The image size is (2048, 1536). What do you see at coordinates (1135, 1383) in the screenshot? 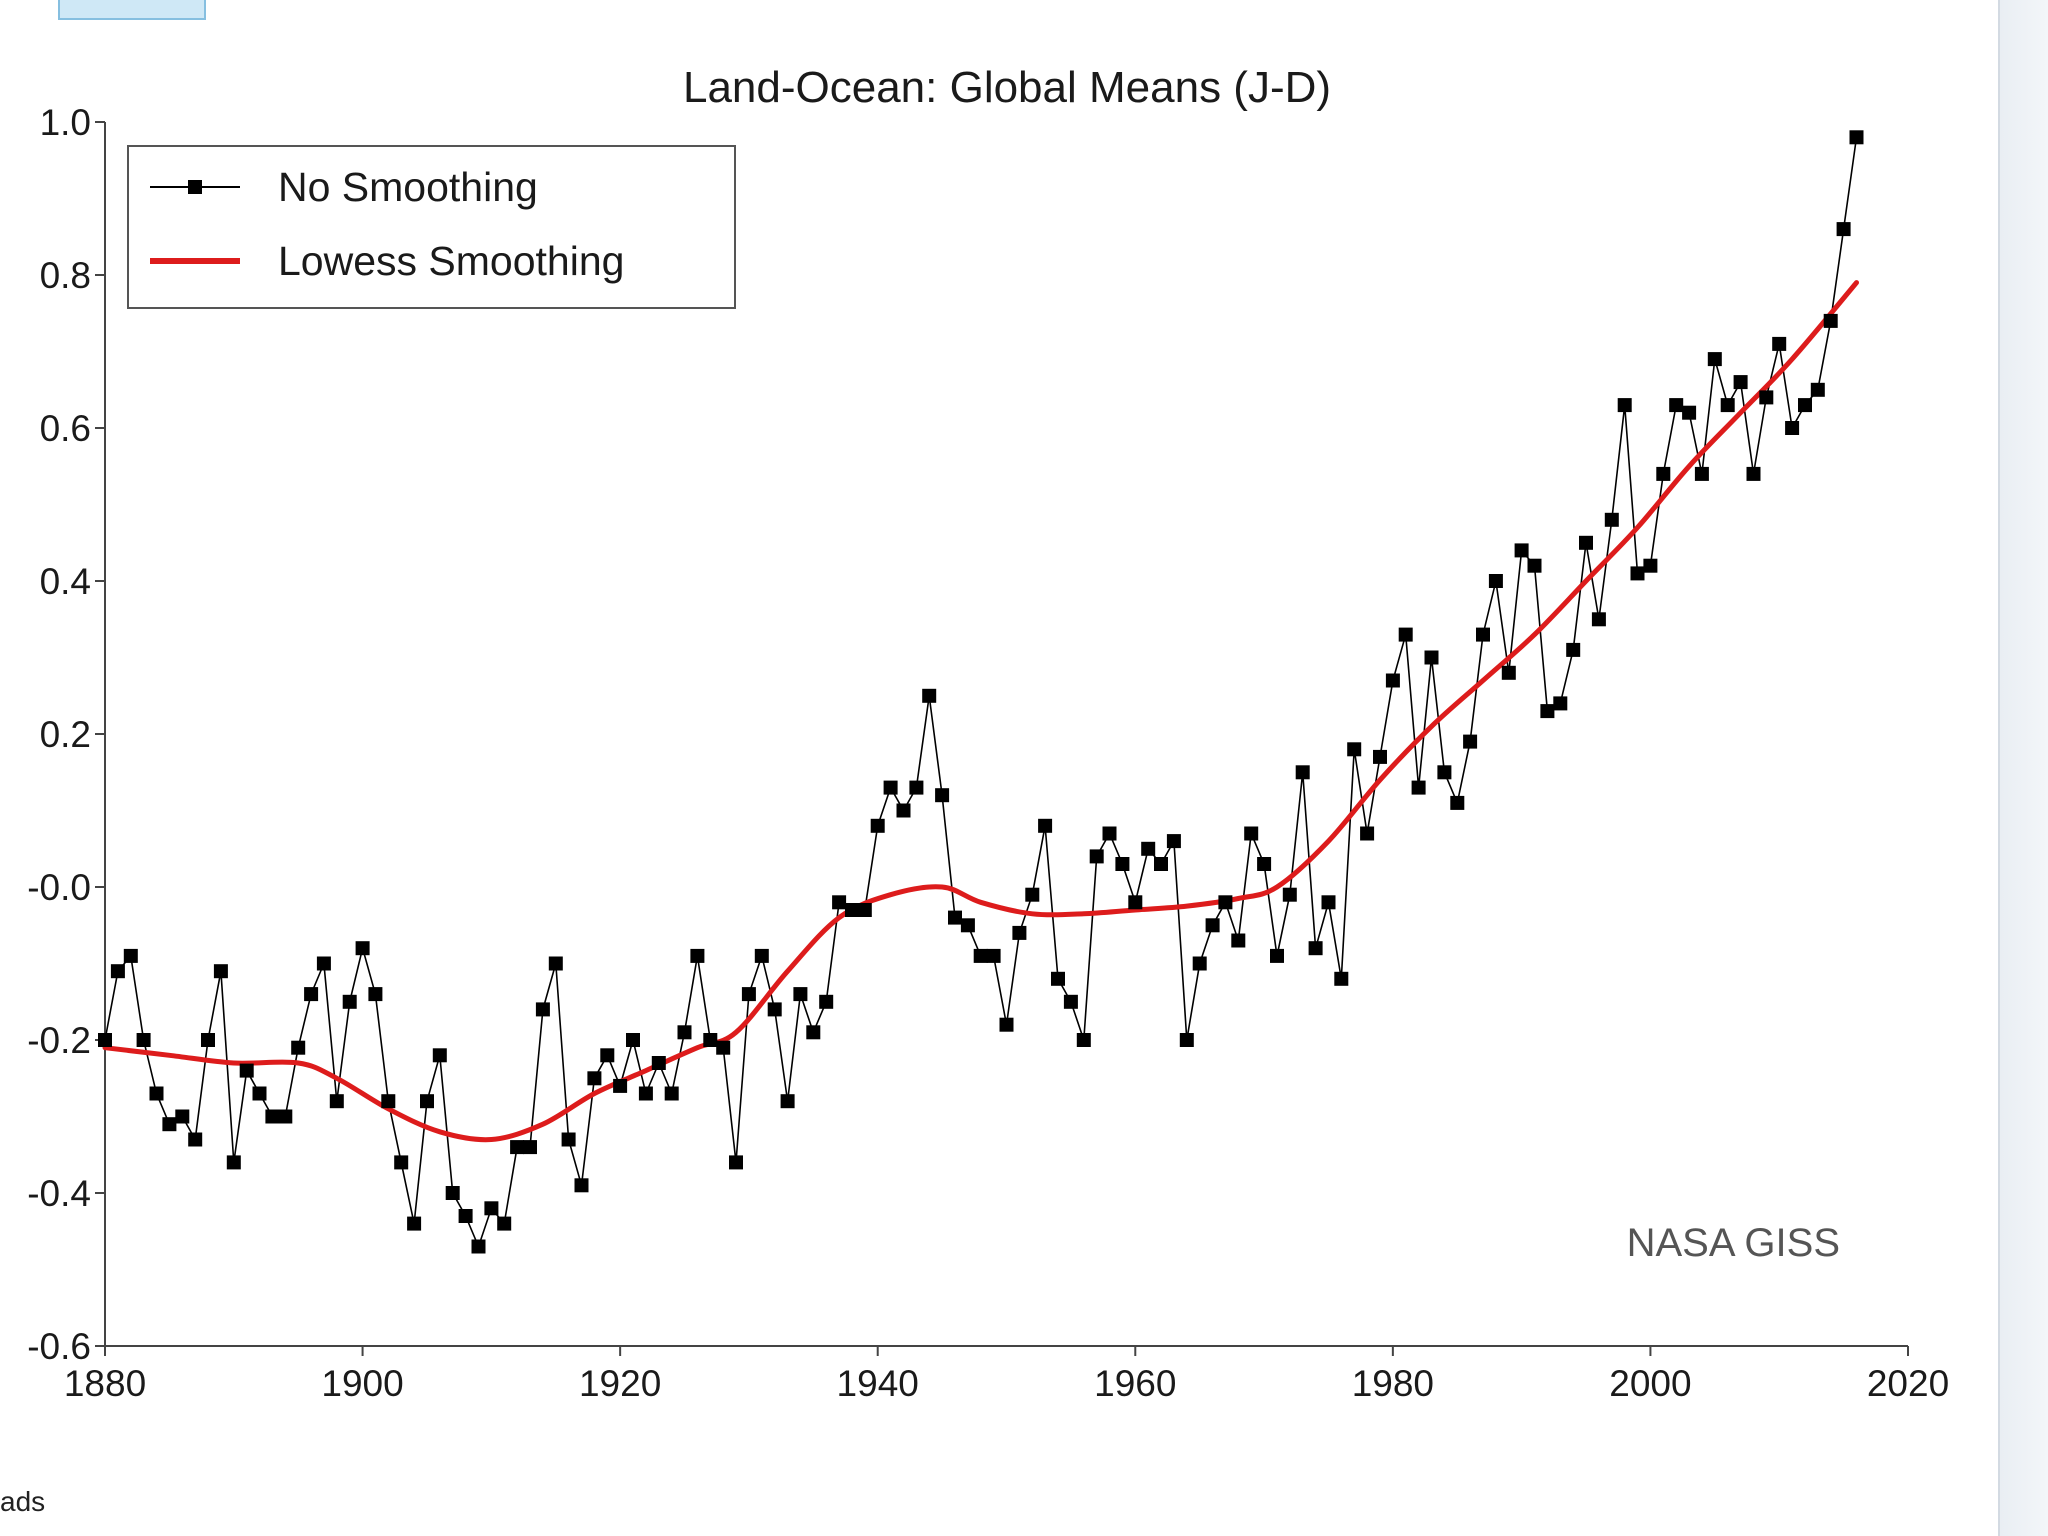
I see `x-tick-label: 1960` at bounding box center [1135, 1383].